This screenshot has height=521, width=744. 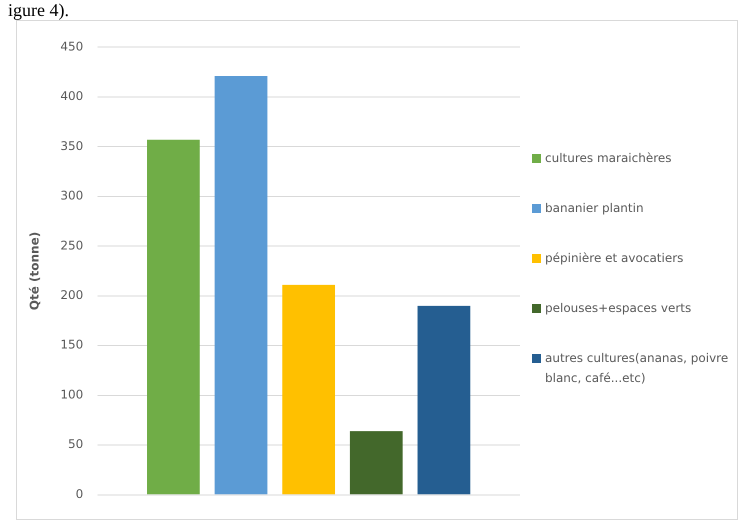 I want to click on legend-label: bananier plantin, so click(x=594, y=208).